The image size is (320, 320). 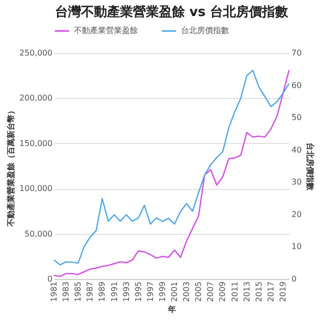 I want to click on x-tick-label: 2001, so click(x=175, y=292).